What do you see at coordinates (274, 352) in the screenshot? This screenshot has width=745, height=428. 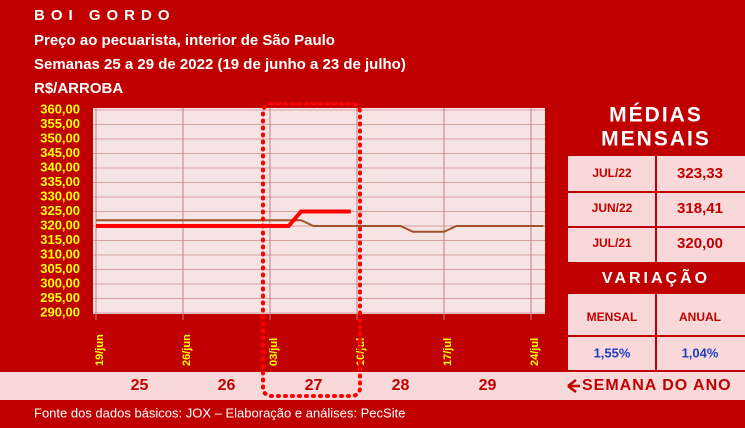 I see `x-tick-label: 03/jul` at bounding box center [274, 352].